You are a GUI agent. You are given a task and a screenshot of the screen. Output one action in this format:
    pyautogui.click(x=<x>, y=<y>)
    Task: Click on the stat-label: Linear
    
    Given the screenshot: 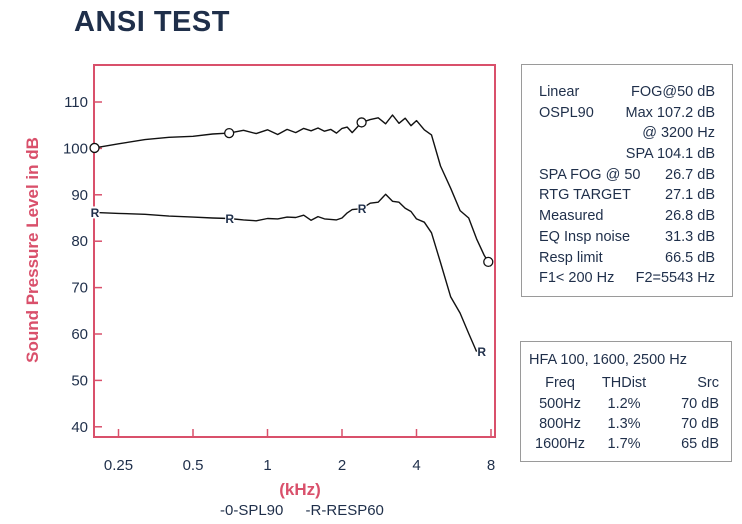 What is the action you would take?
    pyautogui.click(x=559, y=92)
    